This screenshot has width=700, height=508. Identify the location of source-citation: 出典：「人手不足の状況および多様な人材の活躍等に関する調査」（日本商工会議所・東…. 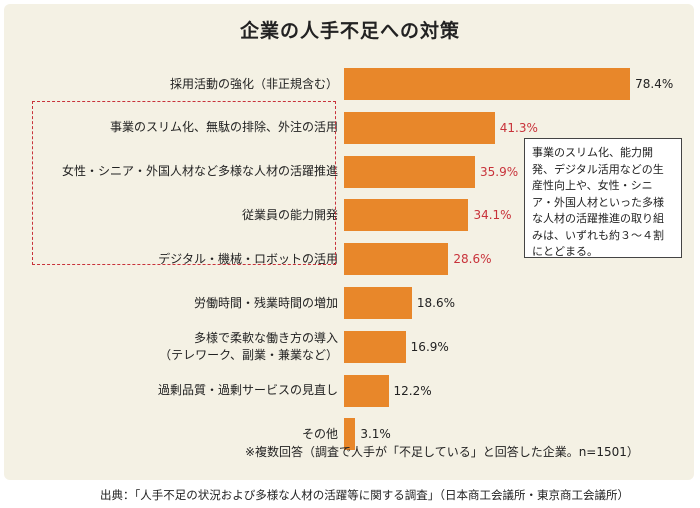
(364, 495).